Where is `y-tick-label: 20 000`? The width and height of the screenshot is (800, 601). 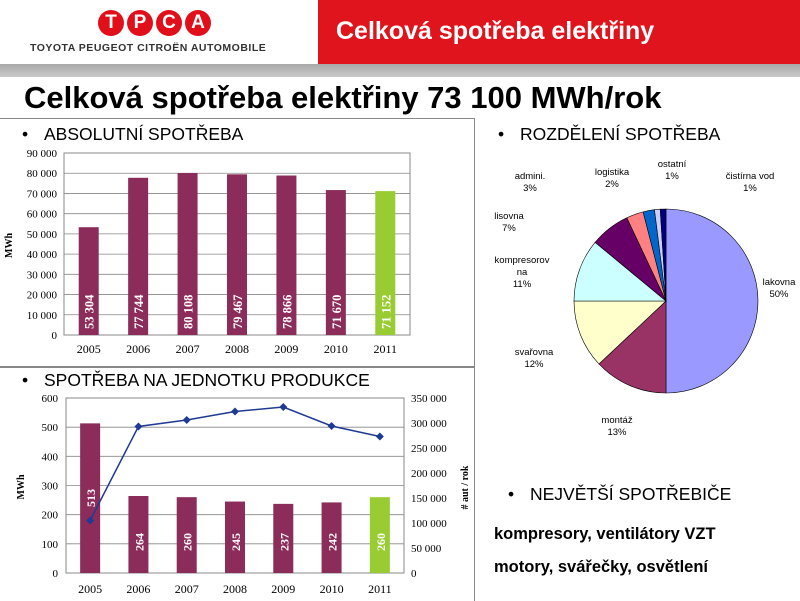
y-tick-label: 20 000 is located at coordinates (42, 296).